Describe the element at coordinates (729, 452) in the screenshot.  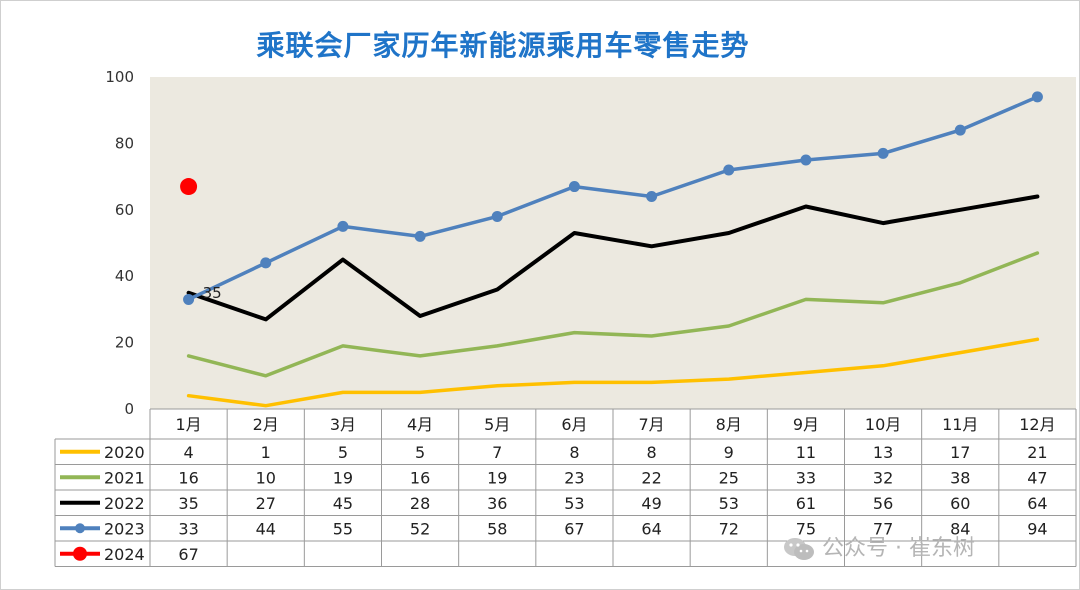
I see `table-cell-2020: 9` at that location.